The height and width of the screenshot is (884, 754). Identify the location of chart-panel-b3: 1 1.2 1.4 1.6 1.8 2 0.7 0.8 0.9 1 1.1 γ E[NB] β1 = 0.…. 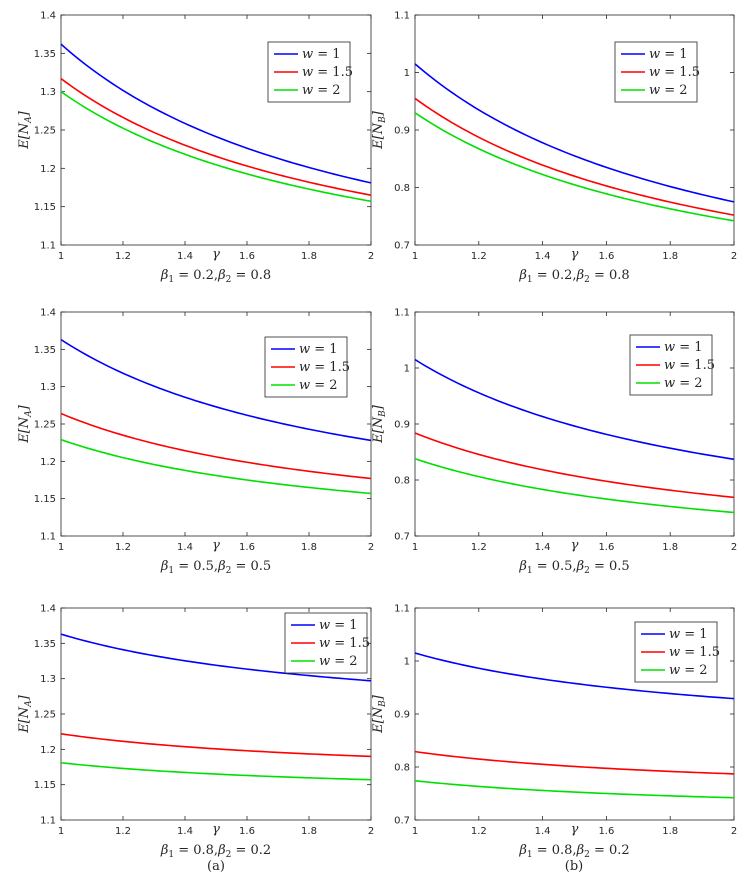
(554, 732).